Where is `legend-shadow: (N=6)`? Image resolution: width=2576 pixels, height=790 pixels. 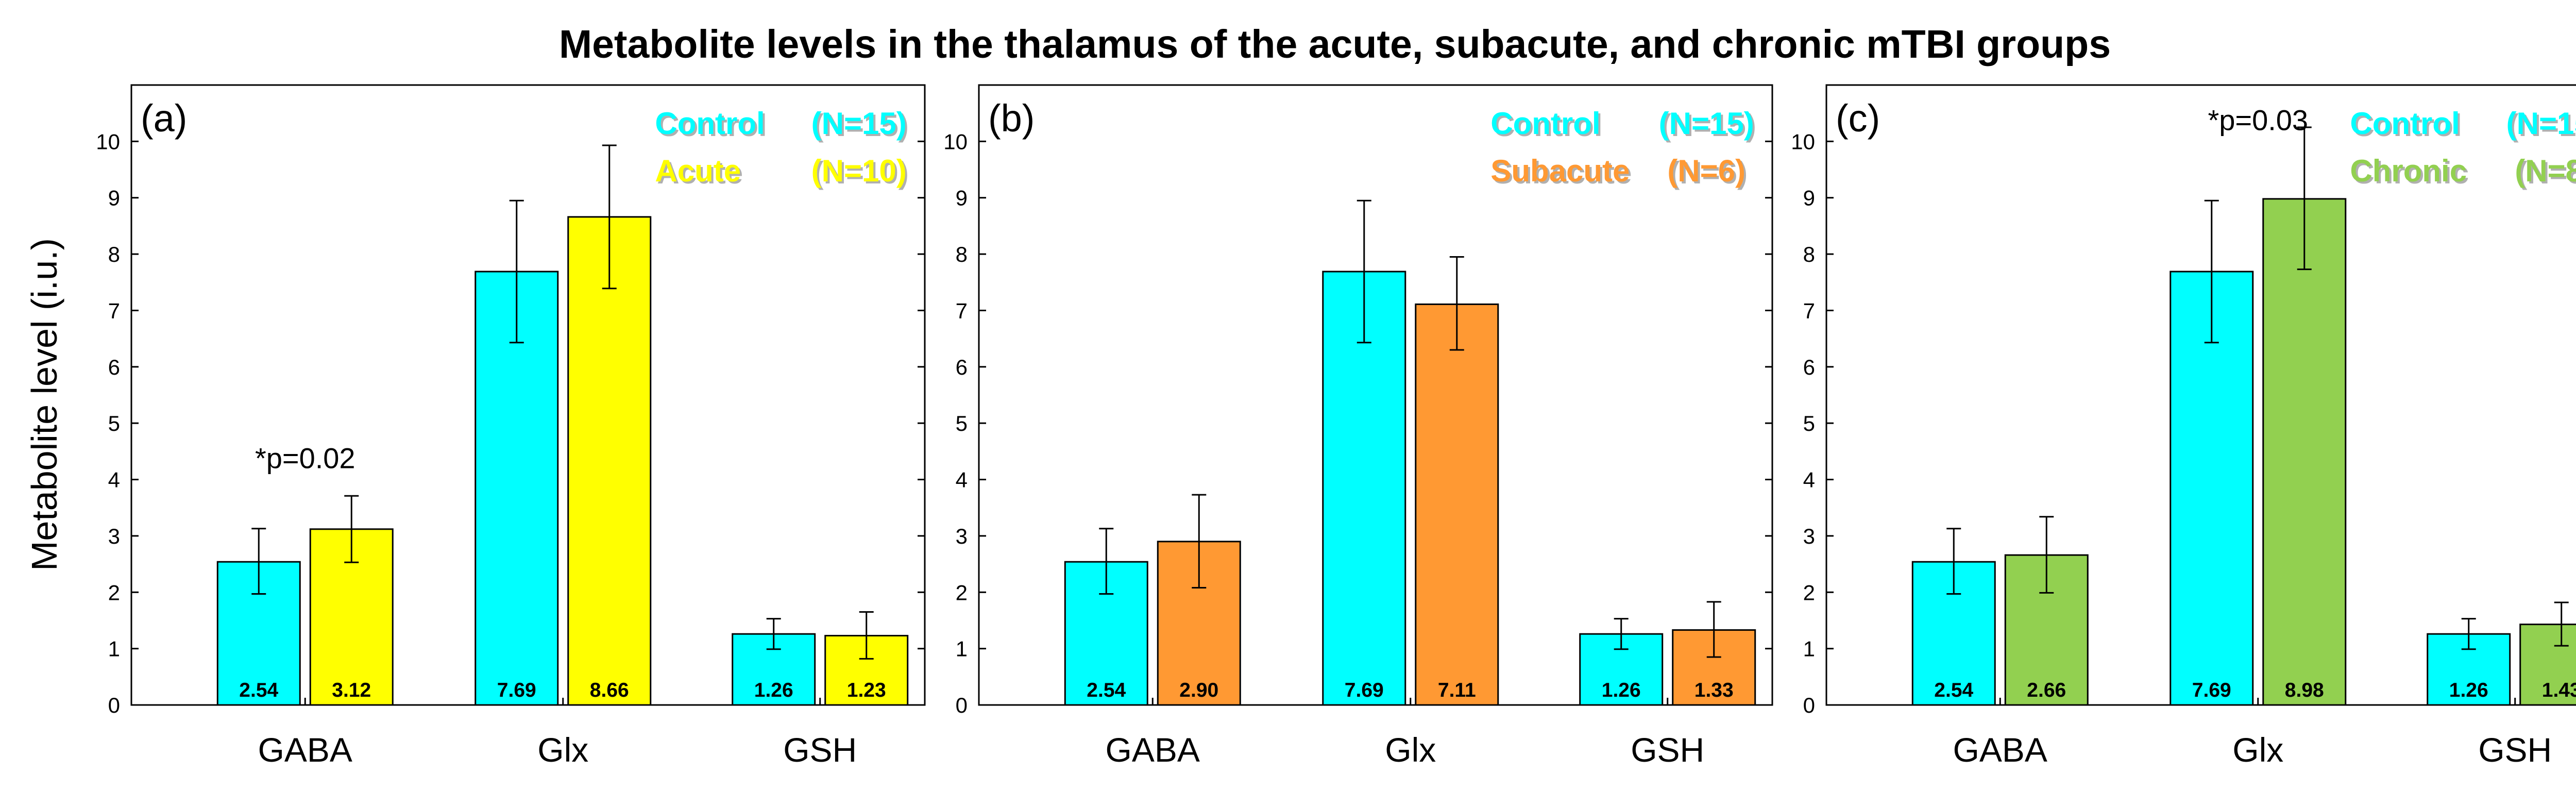
legend-shadow: (N=6) is located at coordinates (1708, 173).